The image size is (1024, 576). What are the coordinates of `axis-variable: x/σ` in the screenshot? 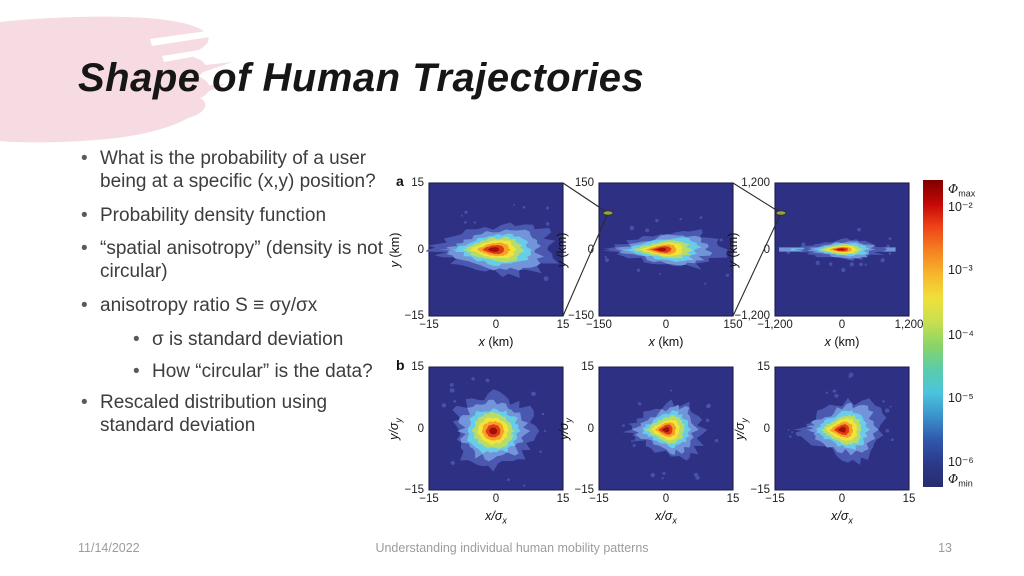 It's located at (840, 516).